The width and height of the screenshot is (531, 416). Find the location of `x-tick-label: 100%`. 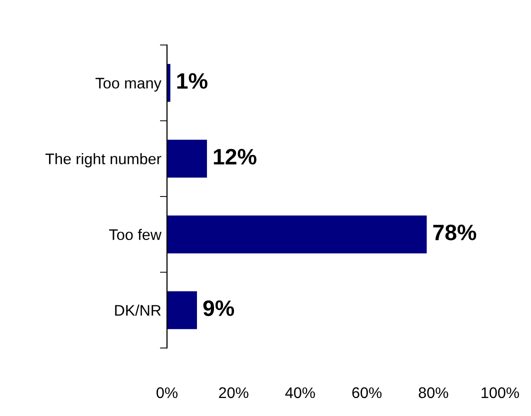

x-tick-label: 100% is located at coordinates (500, 392).